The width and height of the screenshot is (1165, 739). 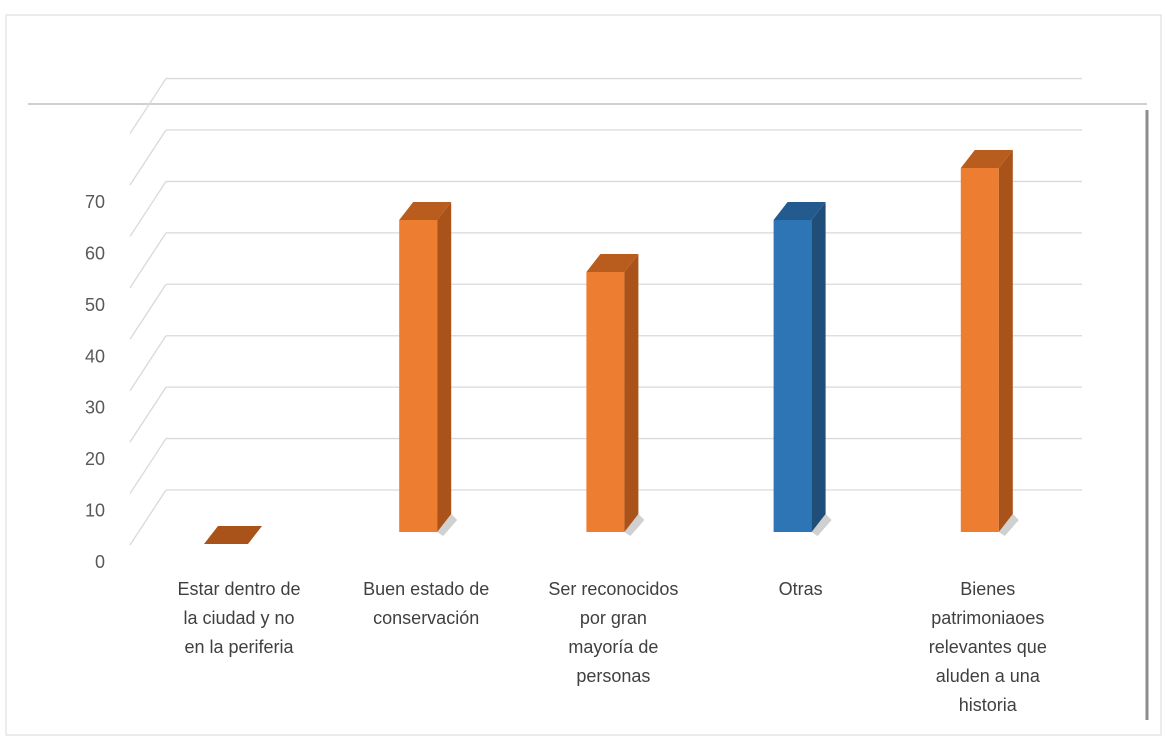 What do you see at coordinates (95, 408) in the screenshot?
I see `y-tick-label: 30` at bounding box center [95, 408].